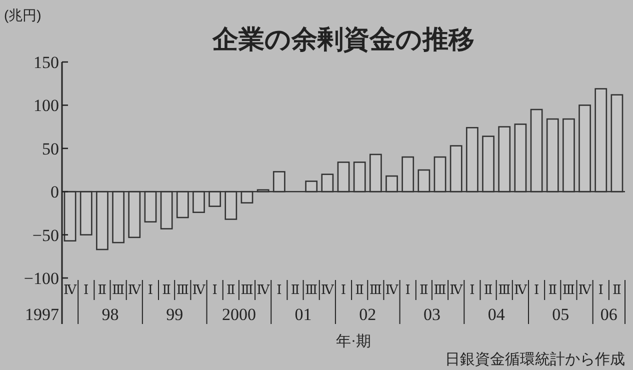 Image resolution: width=633 pixels, height=370 pixels. What do you see at coordinates (50, 148) in the screenshot?
I see `y-tick-label: 50` at bounding box center [50, 148].